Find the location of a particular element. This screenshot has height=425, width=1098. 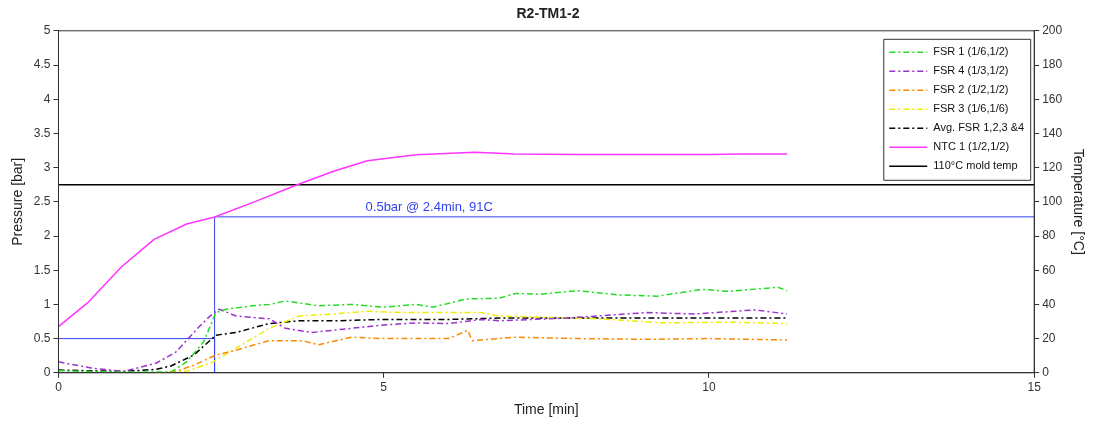

legend-label: FSR 1 (1/6,1/2) is located at coordinates (971, 51).